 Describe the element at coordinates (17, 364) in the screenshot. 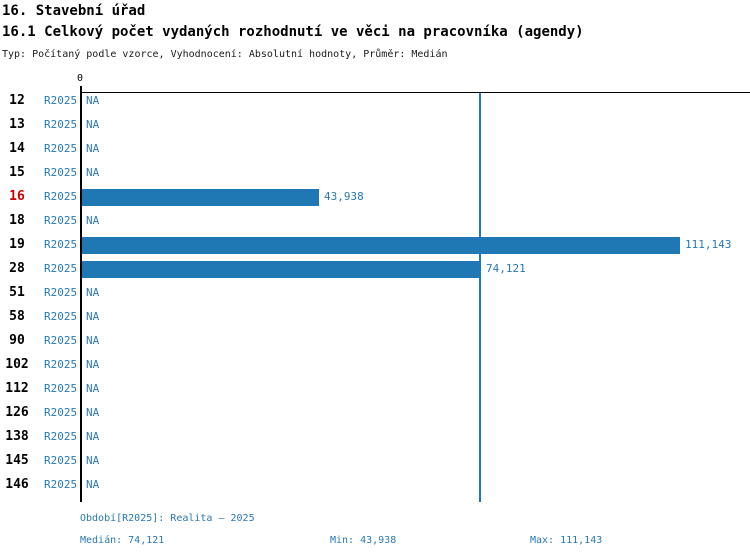

I see `row-category-label: 102` at that location.